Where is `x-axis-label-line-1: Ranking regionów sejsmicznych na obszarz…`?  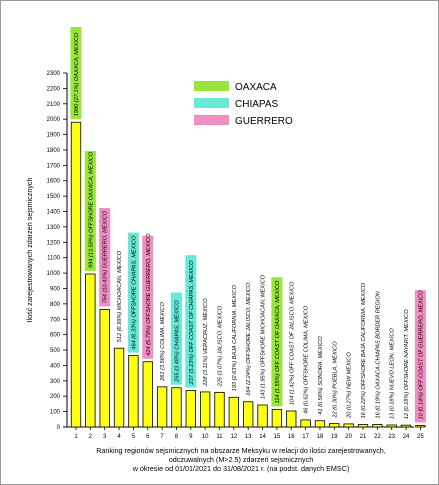 x-axis-label-line-1: Ranking regionów sejsmicznych na obszarz… is located at coordinates (241, 450).